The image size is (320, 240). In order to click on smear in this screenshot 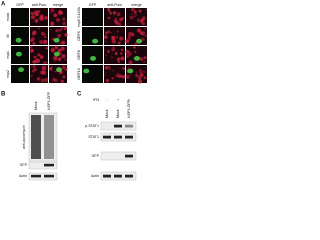, I will do `click(36, 137)`.